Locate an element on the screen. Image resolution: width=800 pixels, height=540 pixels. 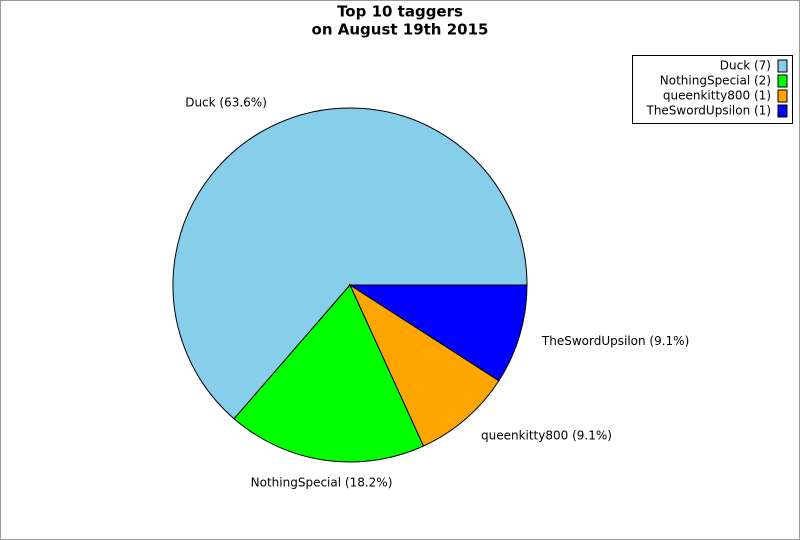
chart-title: on August 19th 2015 is located at coordinates (400, 30).